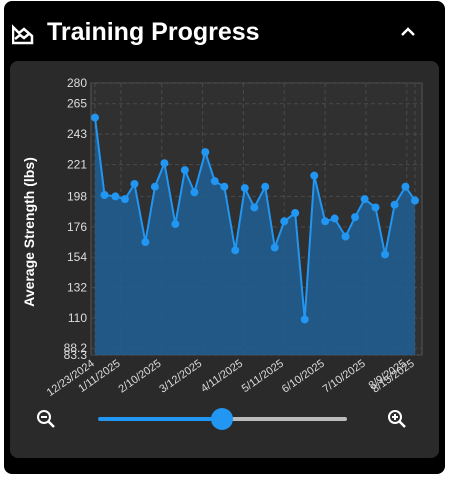 The width and height of the screenshot is (449, 483). Describe the element at coordinates (408, 32) in the screenshot. I see `collapse-button` at that location.